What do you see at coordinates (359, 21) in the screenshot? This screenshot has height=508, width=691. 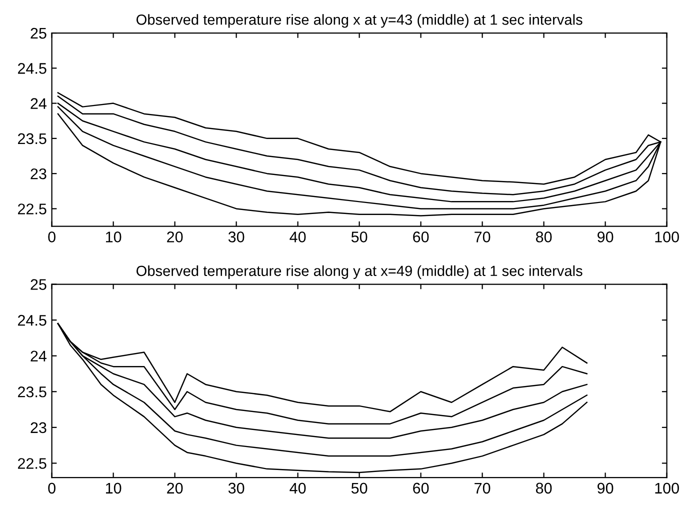 I see `chart-title: Observed temperature rise along x at y=43 (middle) at 1 sec intervals` at bounding box center [359, 21].